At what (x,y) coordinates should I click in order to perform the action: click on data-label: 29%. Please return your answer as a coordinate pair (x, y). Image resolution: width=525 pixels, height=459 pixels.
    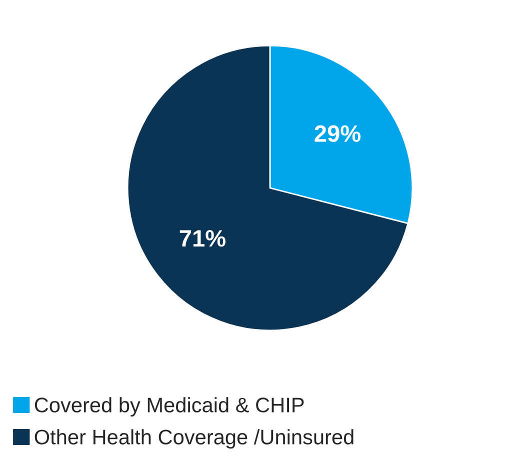
    Looking at the image, I should click on (337, 133).